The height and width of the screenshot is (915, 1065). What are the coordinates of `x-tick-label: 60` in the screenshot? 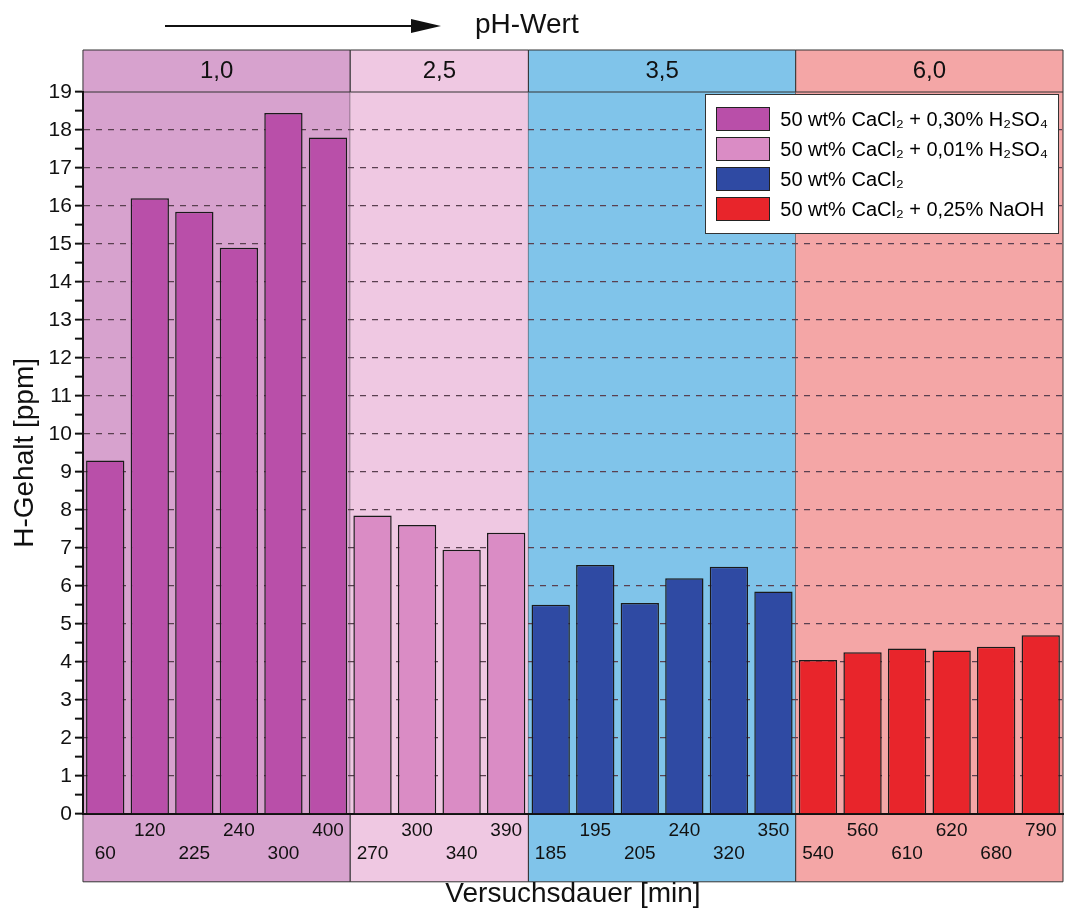 It's located at (105, 853).